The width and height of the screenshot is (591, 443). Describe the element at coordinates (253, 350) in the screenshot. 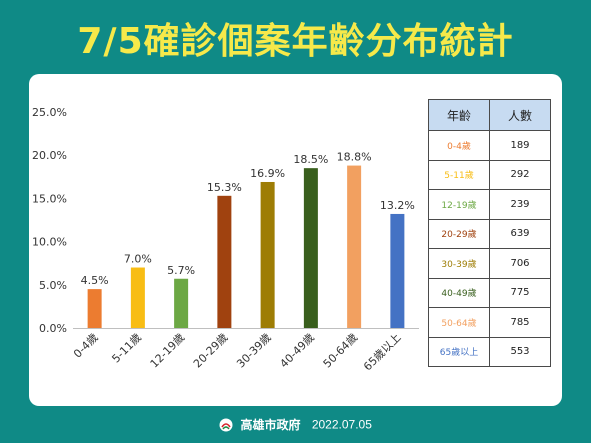

I see `x-tick-label: 30-39歲` at that location.